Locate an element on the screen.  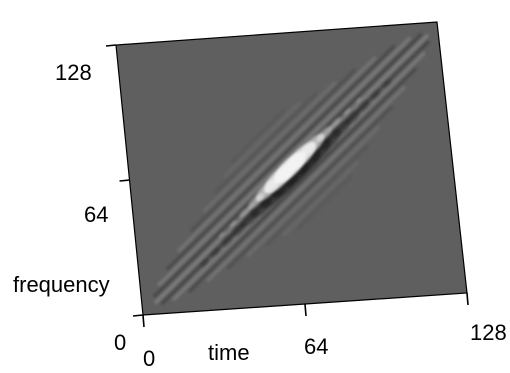
x-tick-label-64: 64 is located at coordinates (316, 346).